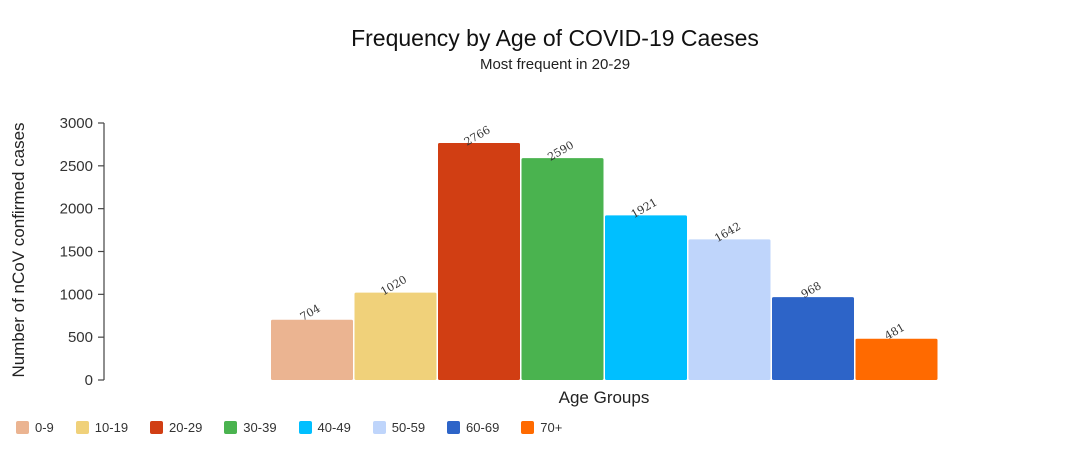 The image size is (1076, 460). I want to click on legend-label: 0-9, so click(44, 427).